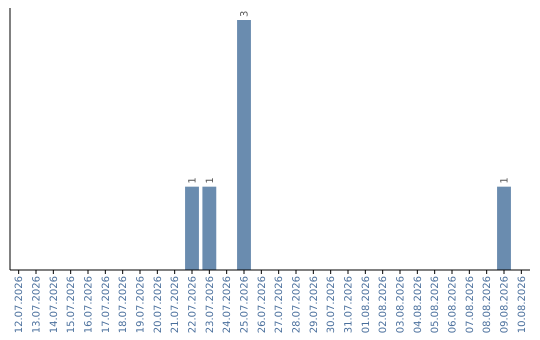 The width and height of the screenshot is (540, 340). I want to click on x-tick-label: 15.07.2026, so click(72, 305).